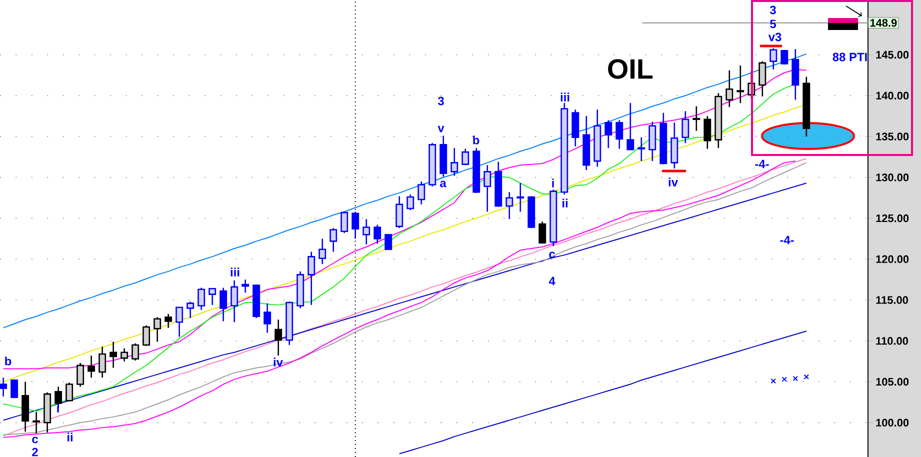 Image resolution: width=921 pixels, height=457 pixels. What do you see at coordinates (892, 54) in the screenshot?
I see `y-tick-label: 145.00` at bounding box center [892, 54].